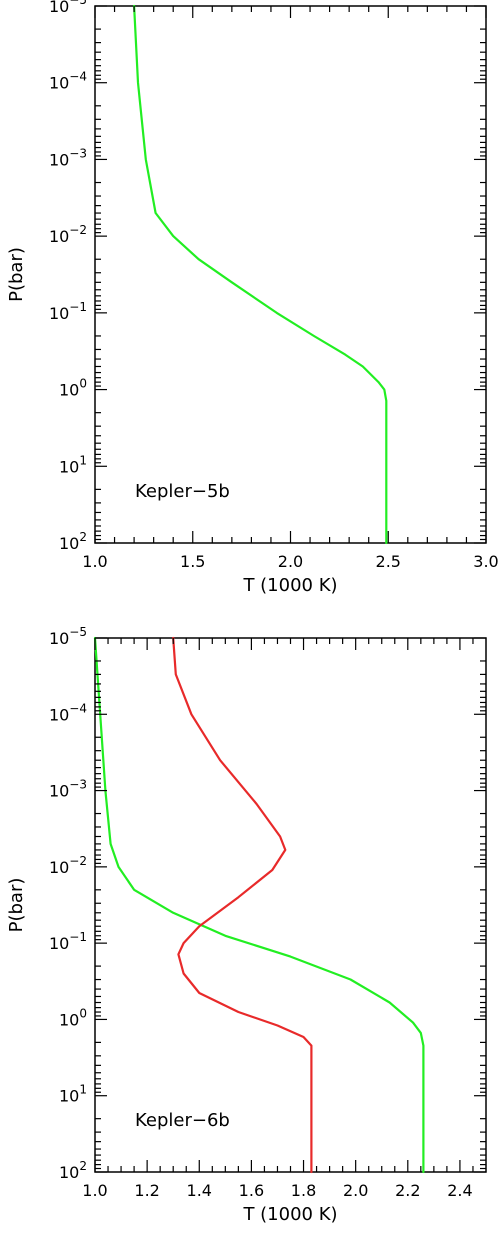  Describe the element at coordinates (199, 1190) in the screenshot. I see `x-tick-label: 1.4` at that location.